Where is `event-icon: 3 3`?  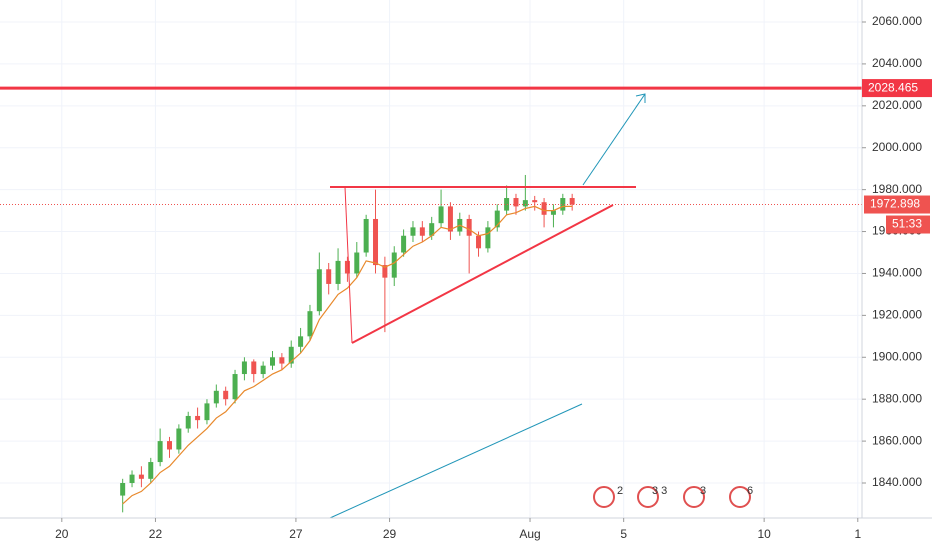
event-icon: 3 3 is located at coordinates (652, 496).